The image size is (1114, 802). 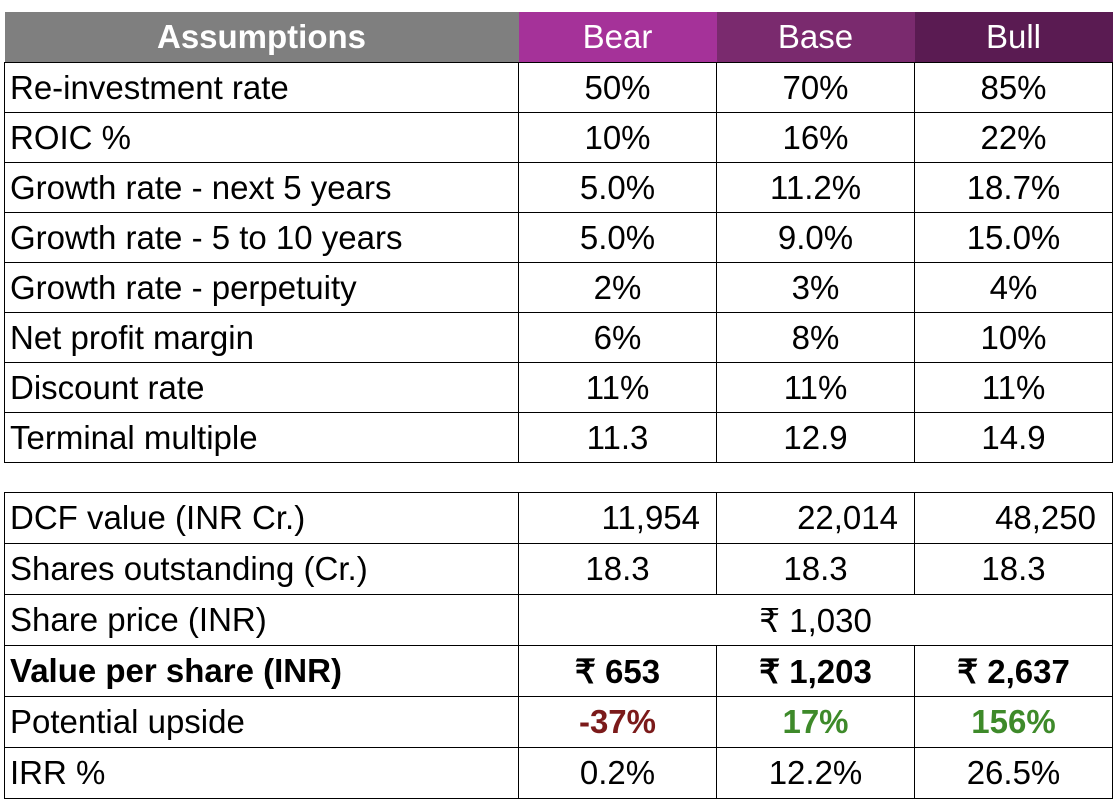 What do you see at coordinates (261, 237) in the screenshot?
I see `row-label: Growth rate - 5 to 10 years` at bounding box center [261, 237].